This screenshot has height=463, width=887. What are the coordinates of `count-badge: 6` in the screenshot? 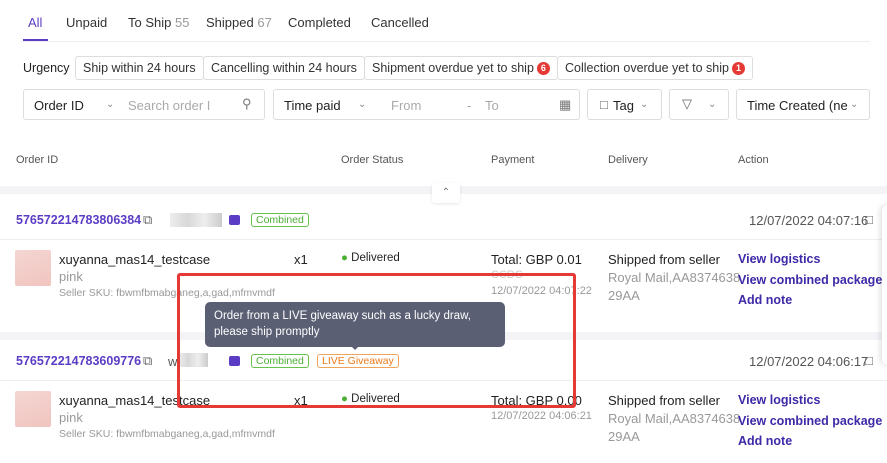 It's located at (543, 68).